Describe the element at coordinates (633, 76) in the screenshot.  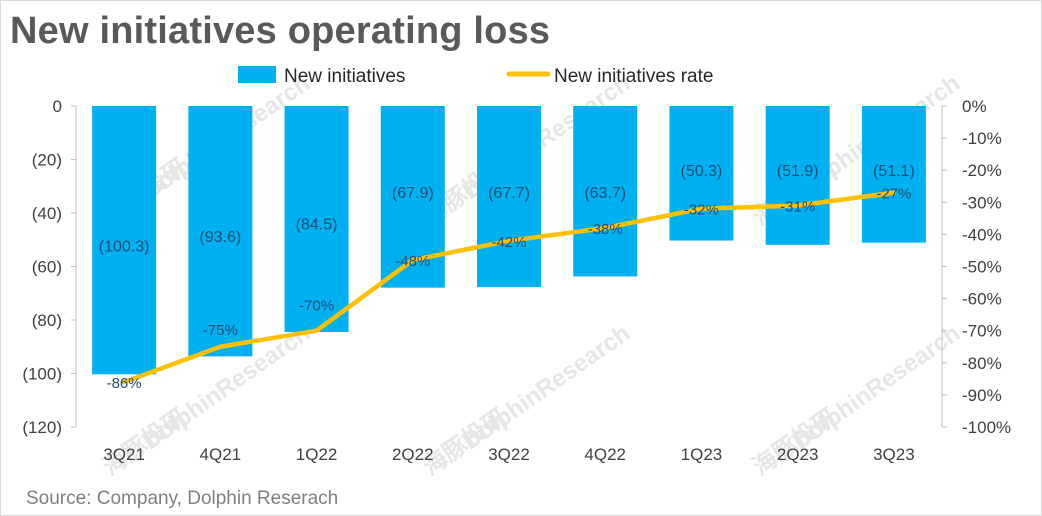
I see `legend-line-label: New initiatives rate` at that location.